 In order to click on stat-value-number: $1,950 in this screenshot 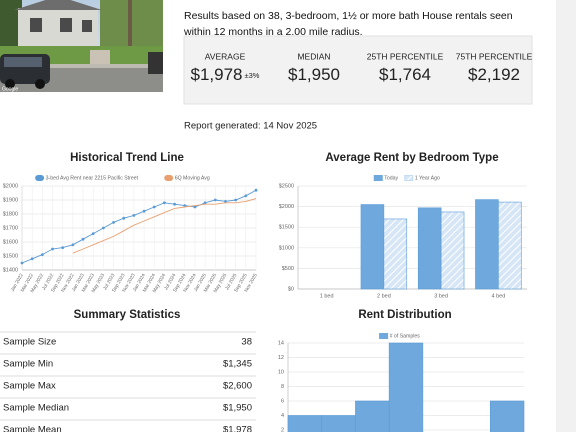, I will do `click(314, 74)`.